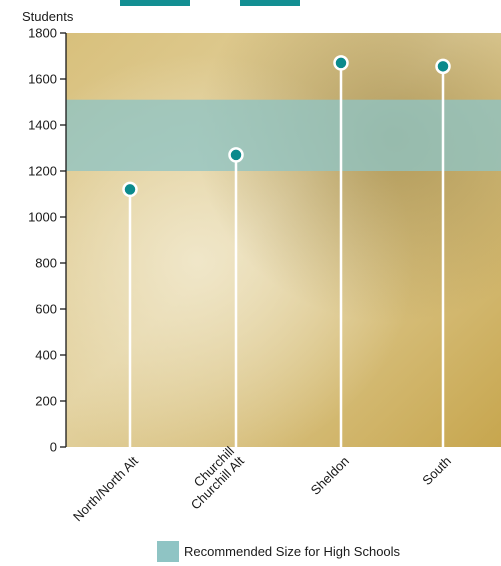 The width and height of the screenshot is (501, 566). Describe the element at coordinates (42, 79) in the screenshot. I see `y-tick-label: 1600` at that location.